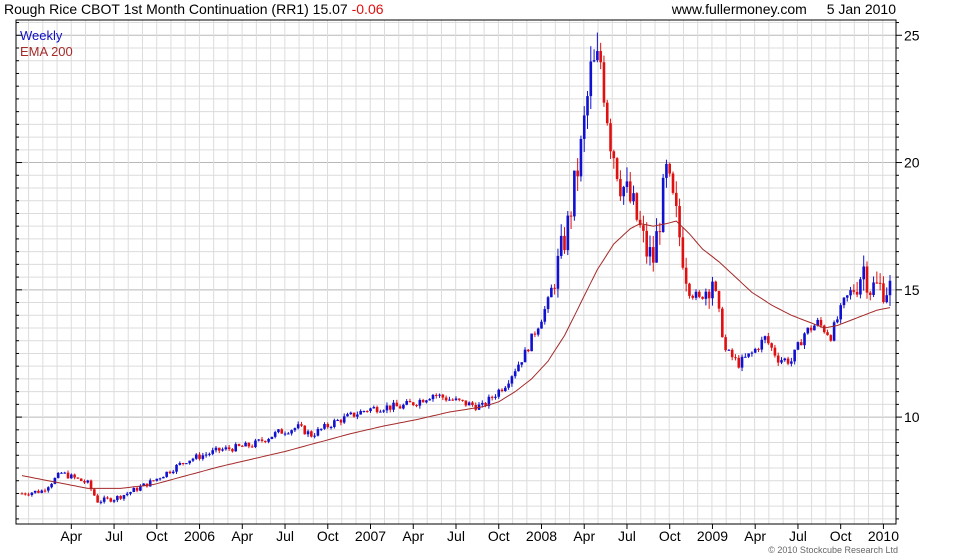  I want to click on x-tick-label: 2009, so click(712, 536).